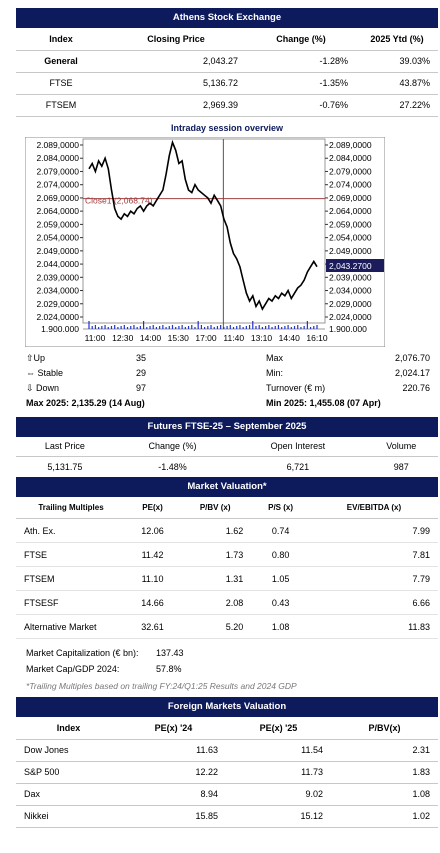 The width and height of the screenshot is (440, 853). Describe the element at coordinates (350, 211) in the screenshot. I see `y-tick-label-right: 2.064,0000` at that location.